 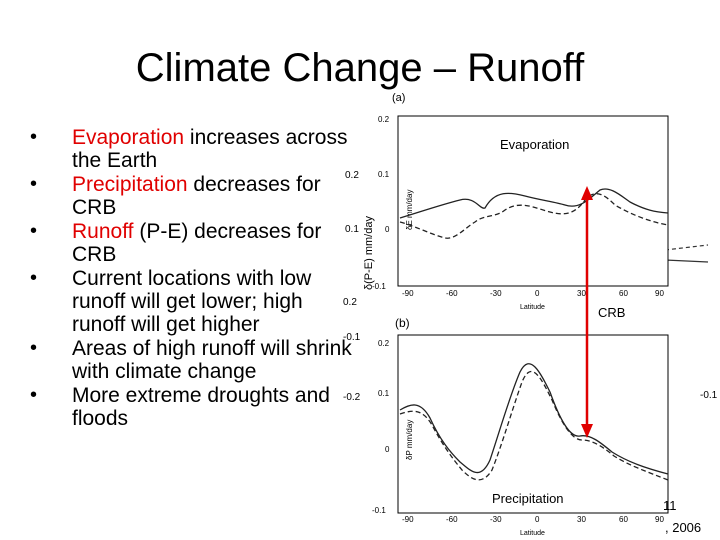 I want to click on precip-xtick: -60, so click(x=452, y=519).